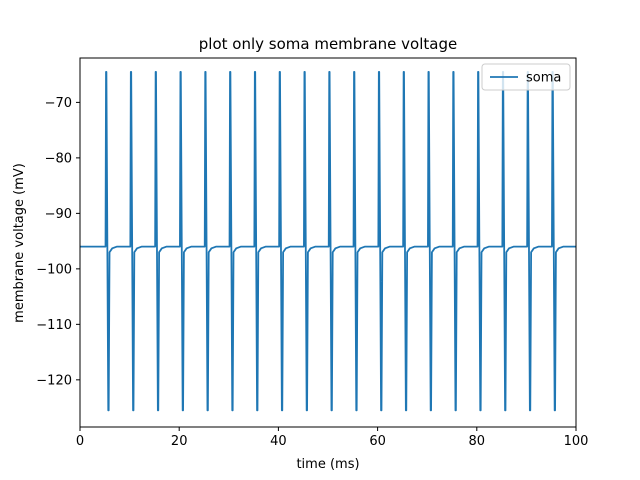 Image resolution: width=640 pixels, height=480 pixels. What do you see at coordinates (54, 380) in the screenshot?
I see `y-tick-label: −120` at bounding box center [54, 380].